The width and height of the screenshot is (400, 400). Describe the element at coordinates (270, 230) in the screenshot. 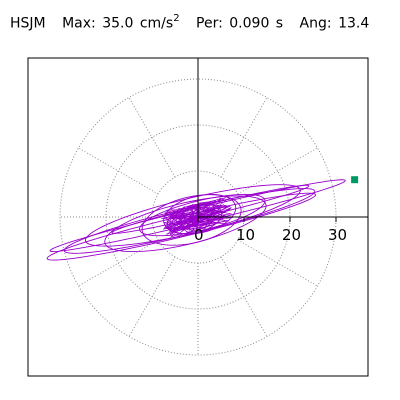

I see `tick-labels: 0 10 20 30` at that location.